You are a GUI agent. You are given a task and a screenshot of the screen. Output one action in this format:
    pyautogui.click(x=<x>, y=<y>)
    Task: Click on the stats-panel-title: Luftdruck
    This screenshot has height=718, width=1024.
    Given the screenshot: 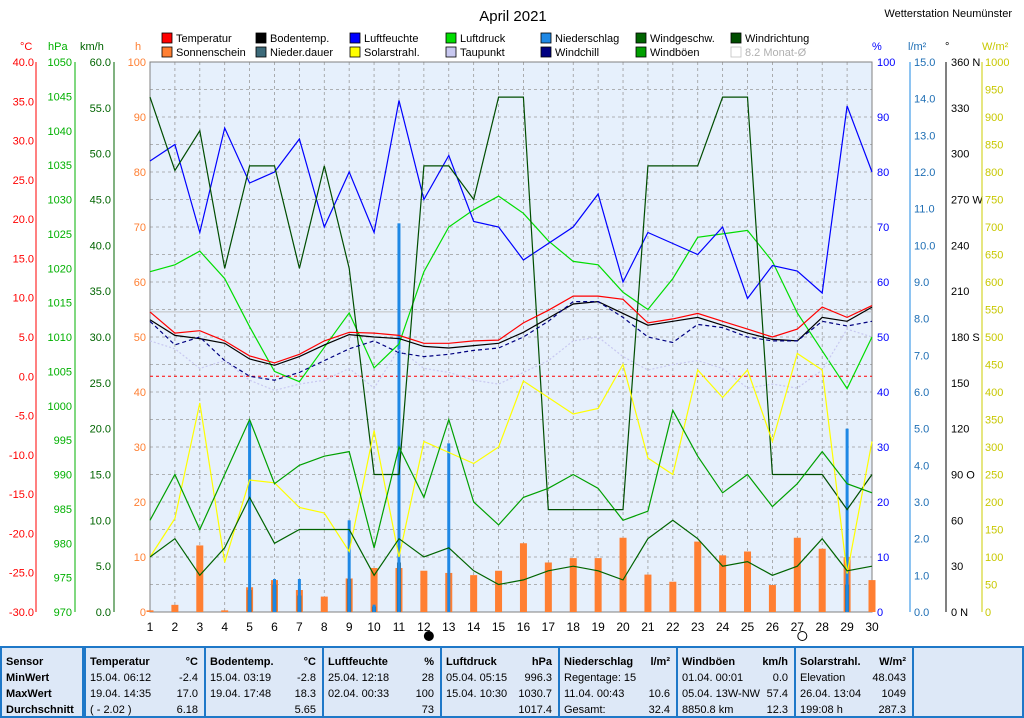 What is the action you would take?
    pyautogui.click(x=471, y=662)
    